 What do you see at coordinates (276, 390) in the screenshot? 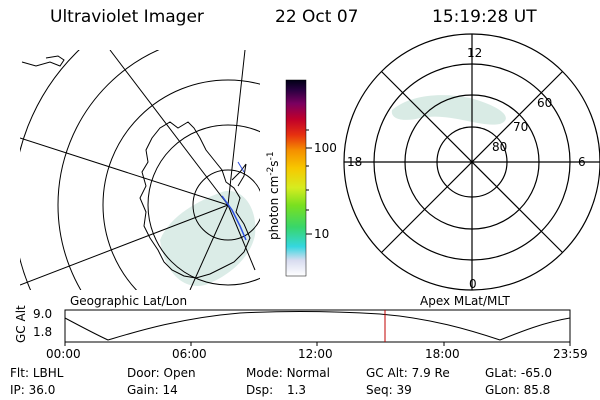
I see `status-dsp: Dsp: 1.3` at bounding box center [276, 390].